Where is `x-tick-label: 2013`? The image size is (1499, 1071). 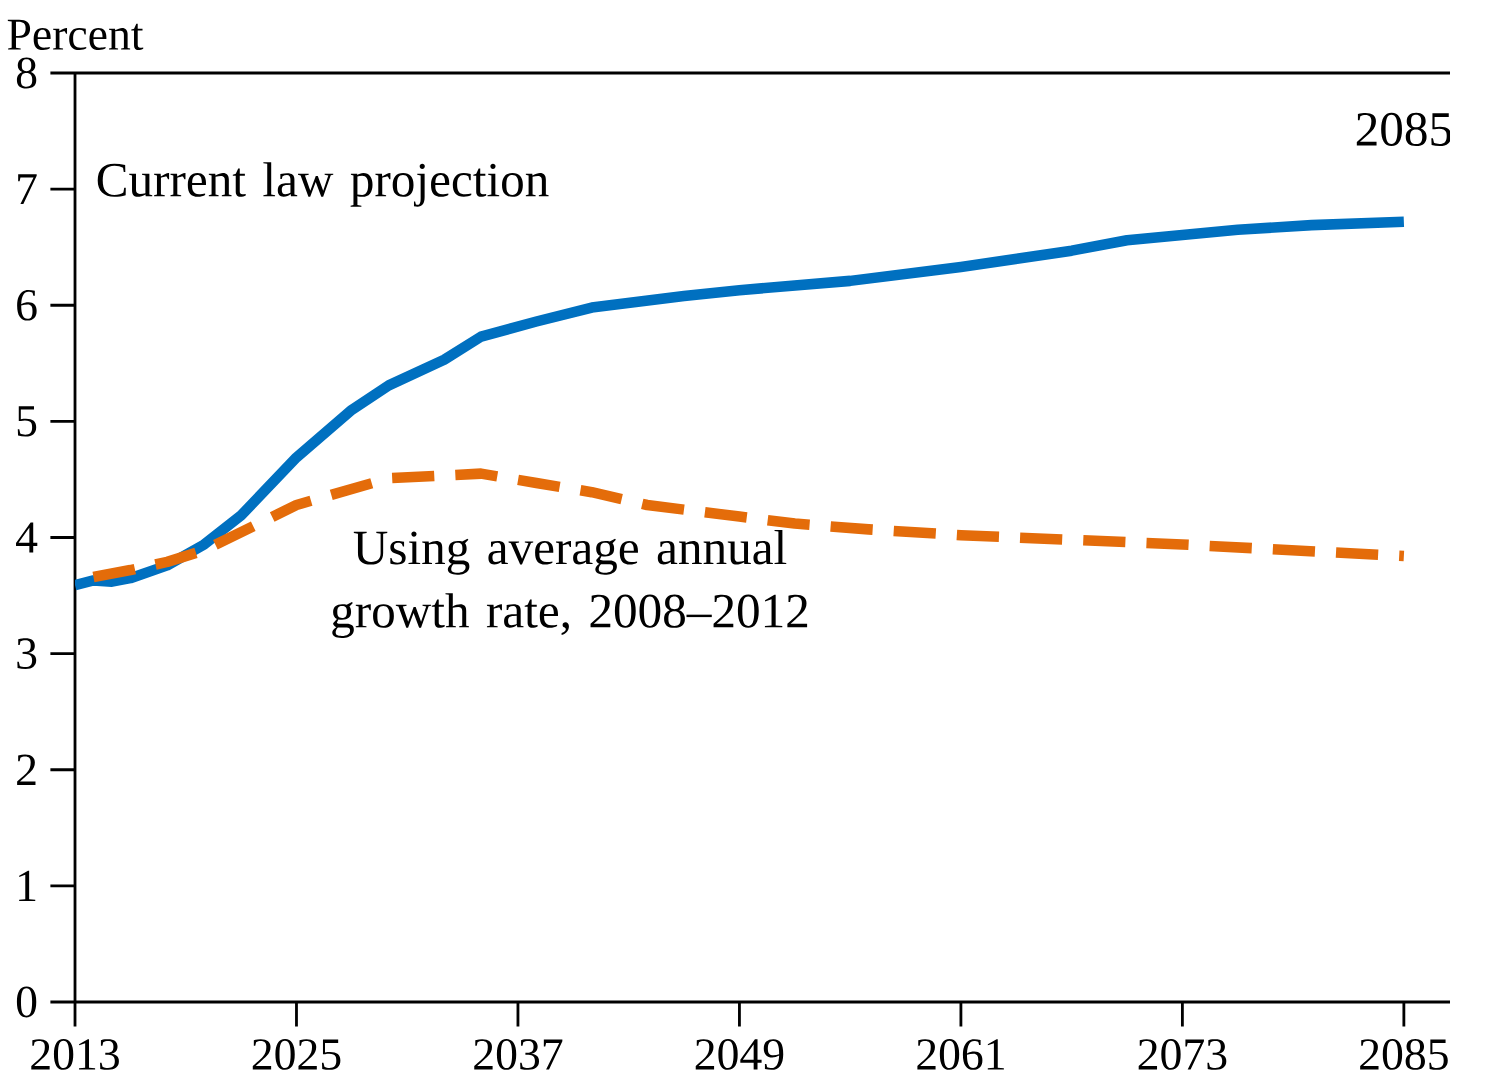 x-tick-label: 2013 is located at coordinates (75, 1054).